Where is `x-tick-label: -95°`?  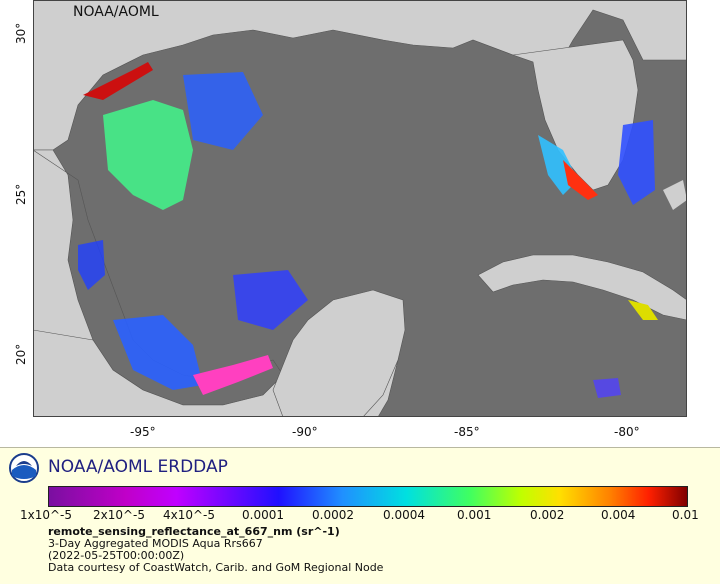
x-tick-label: -95° is located at coordinates (143, 432).